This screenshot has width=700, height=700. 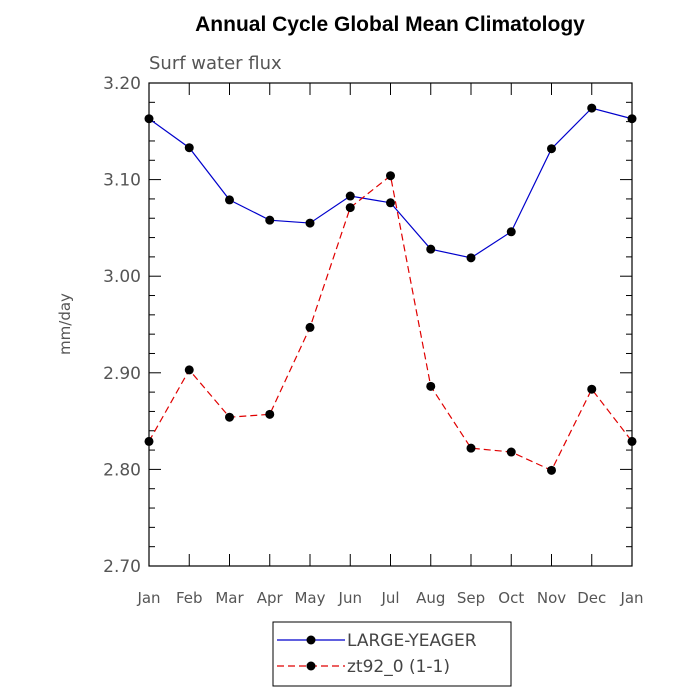 What do you see at coordinates (471, 598) in the screenshot?
I see `x-tick-label: Sep` at bounding box center [471, 598].